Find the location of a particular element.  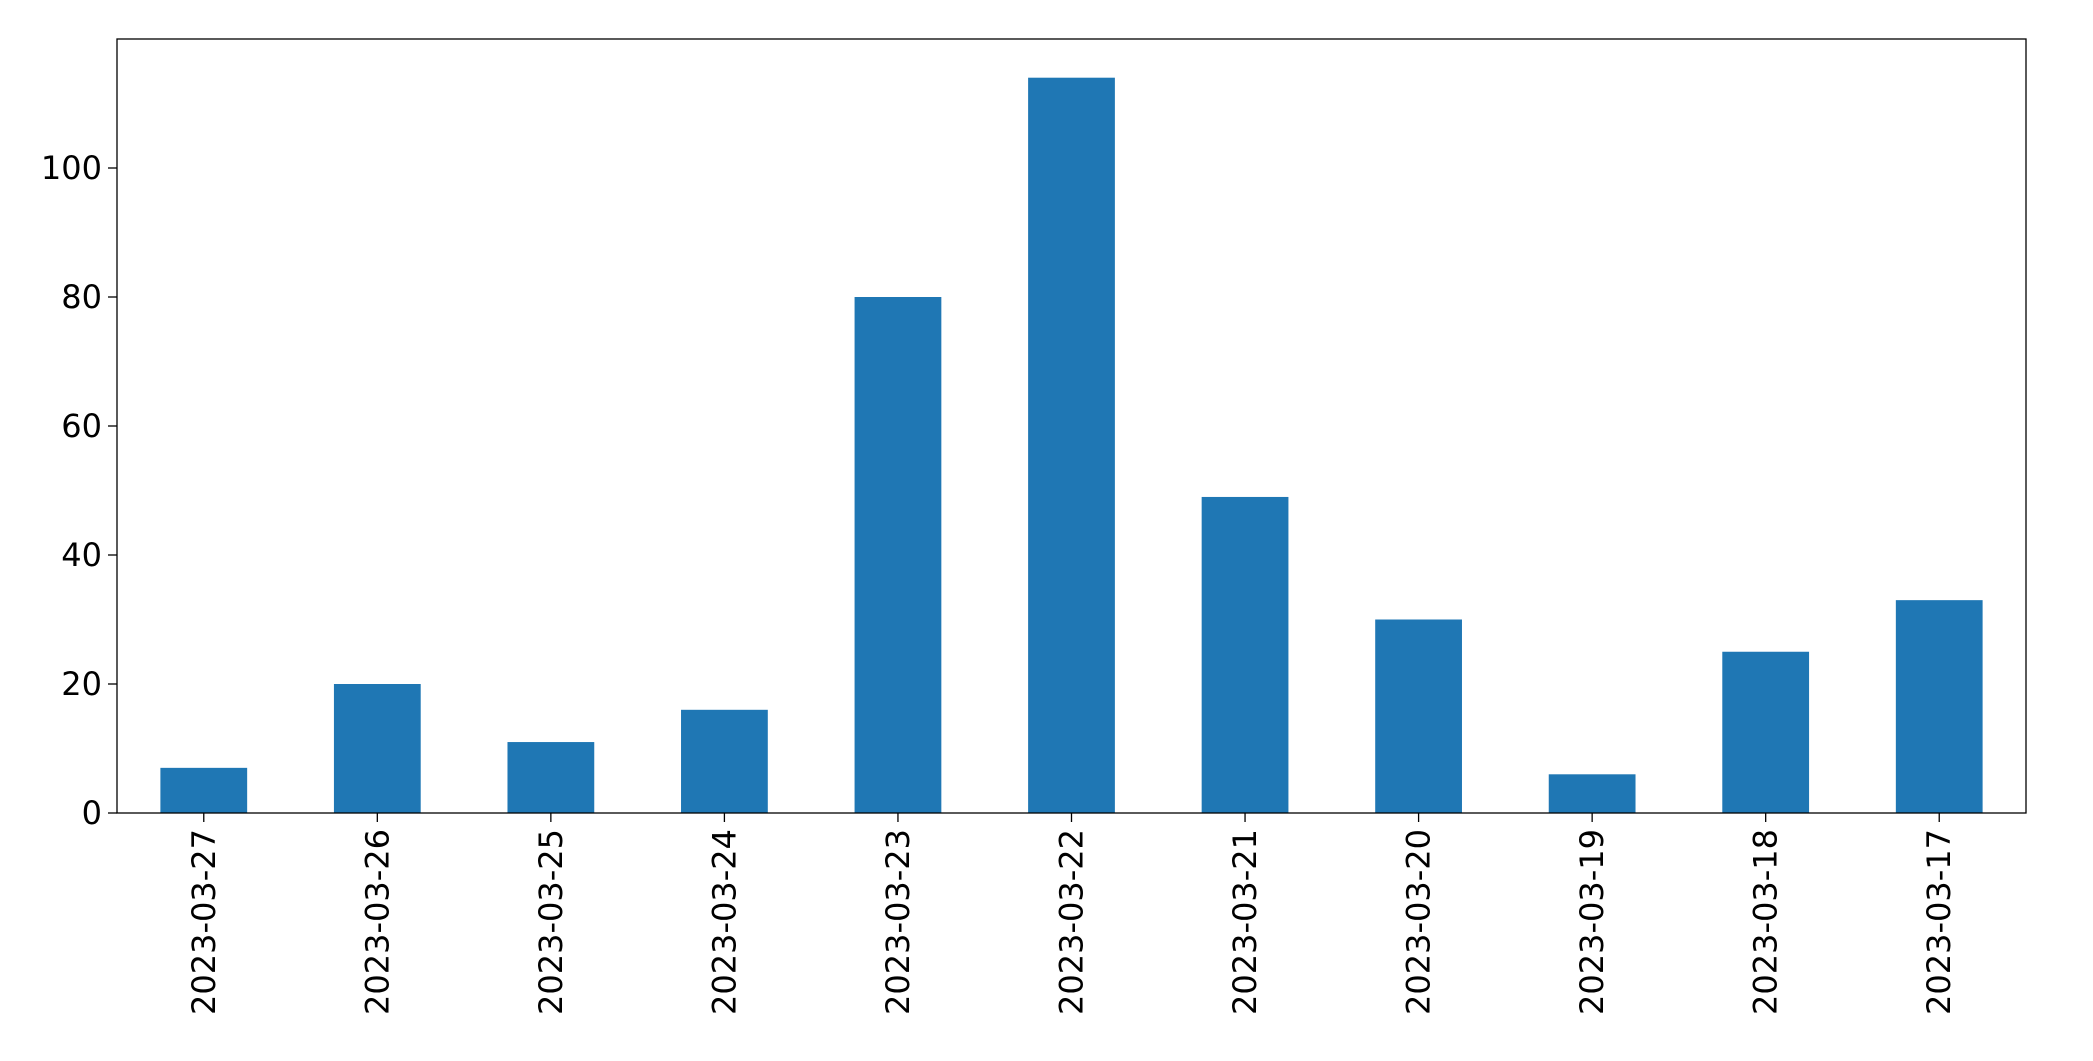

x-tick-label: 2023-03-17 is located at coordinates (1939, 922).